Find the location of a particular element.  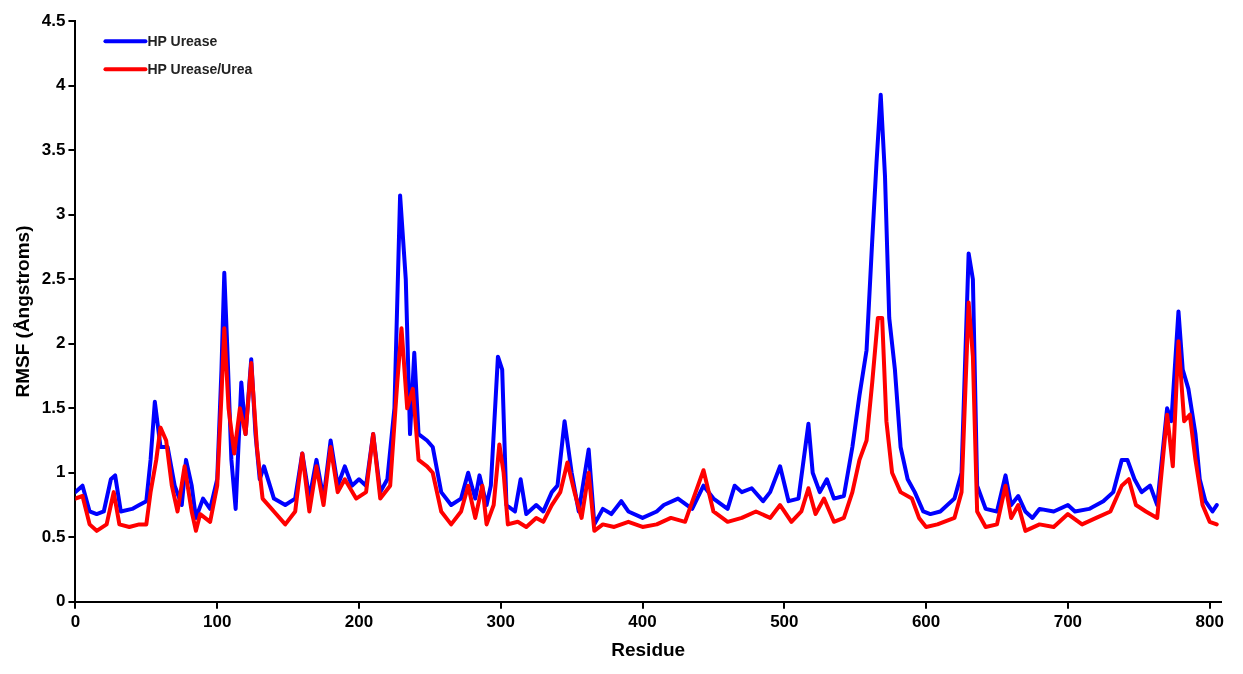

y-tick-label: 2.5 is located at coordinates (53, 278).